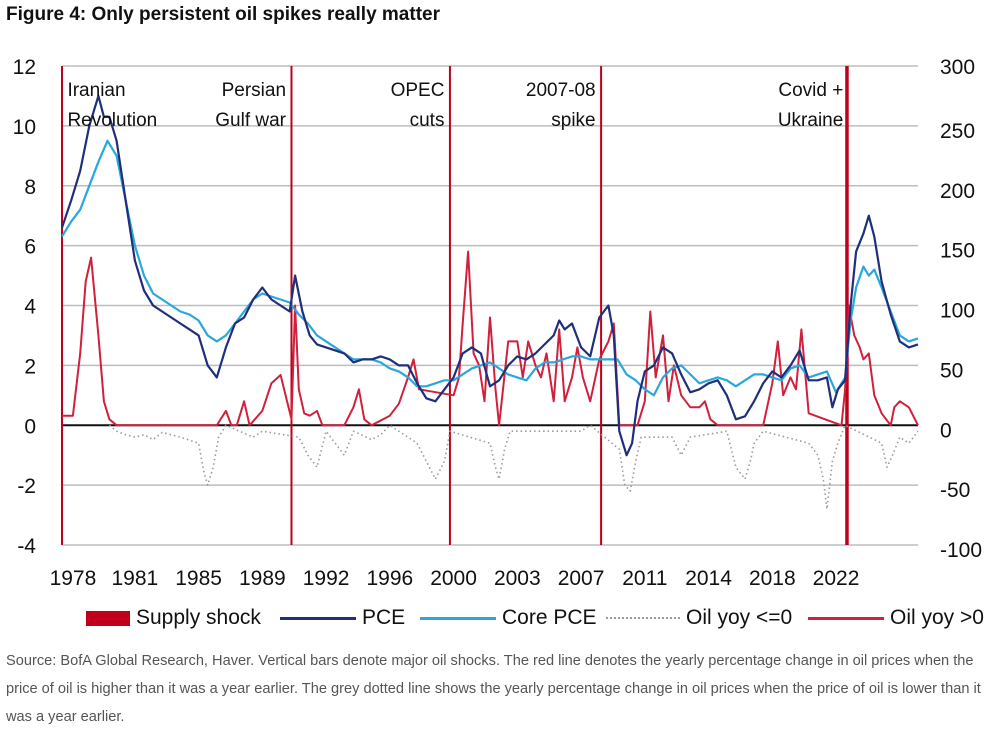 The height and width of the screenshot is (731, 1000). Describe the element at coordinates (134, 578) in the screenshot. I see `x-tick-label: 1981` at that location.